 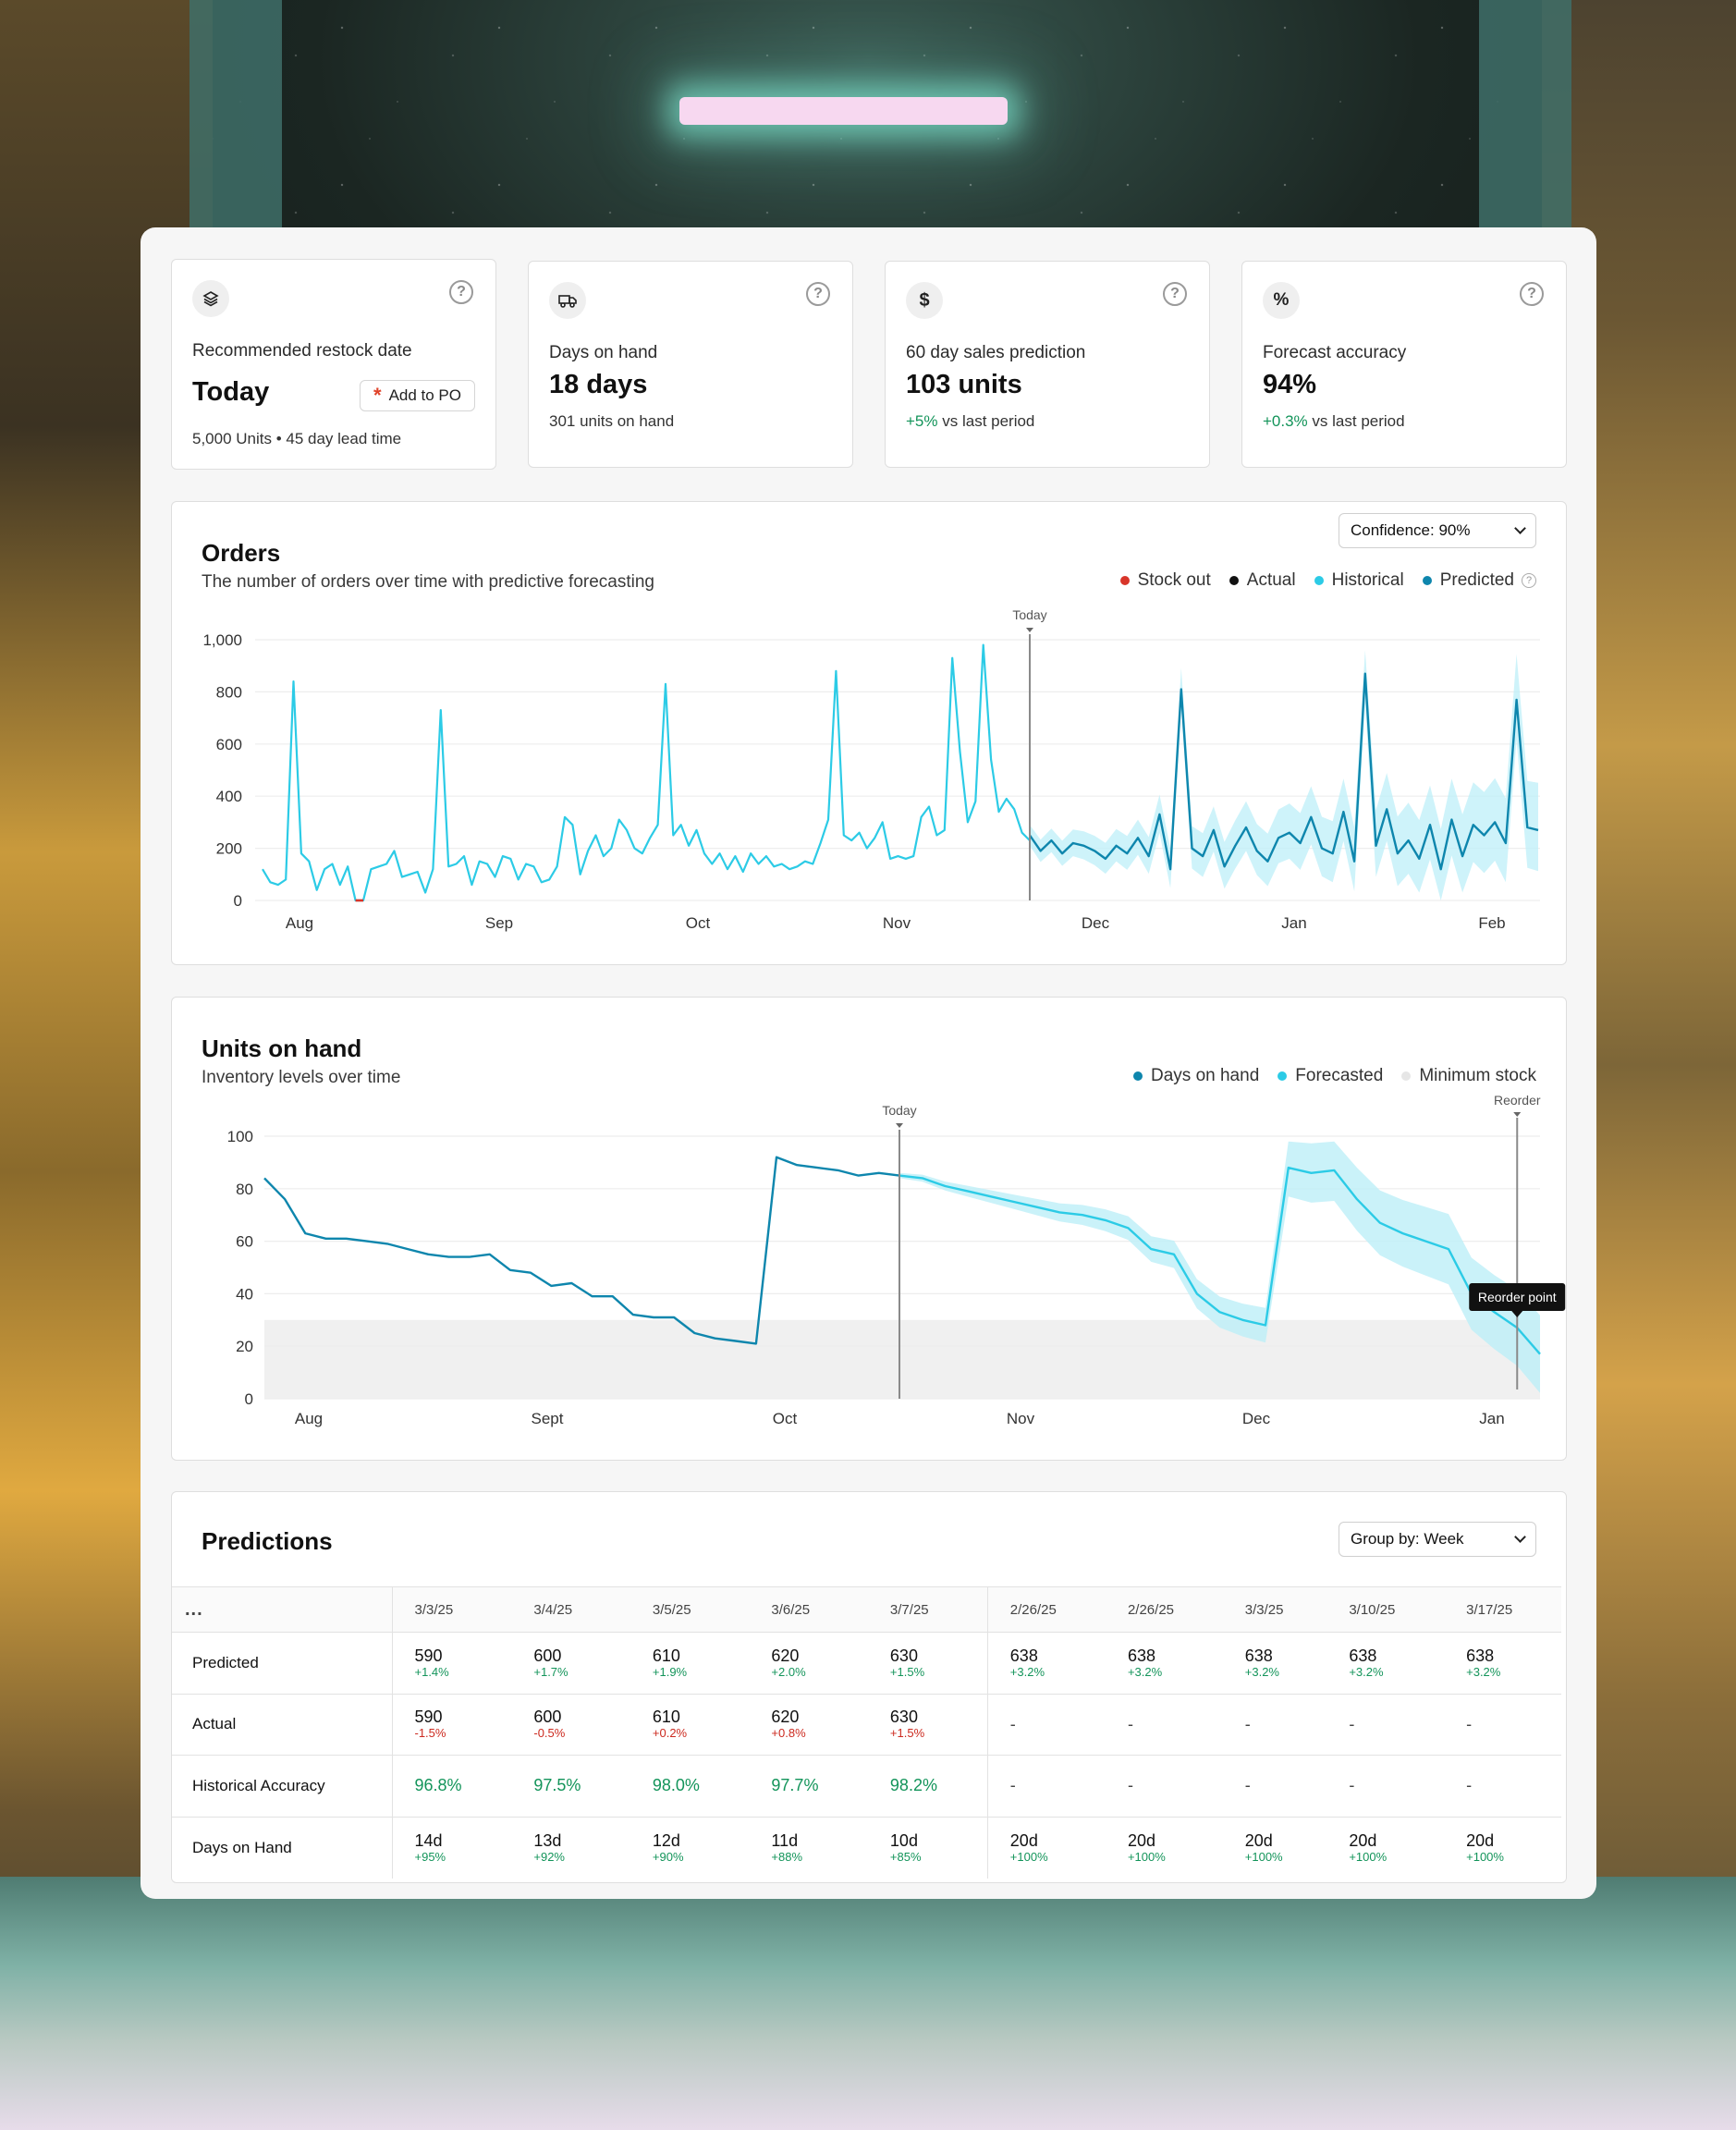 I want to click on legend-item-minimum-stock: Minimum stock, so click(x=1468, y=1076).